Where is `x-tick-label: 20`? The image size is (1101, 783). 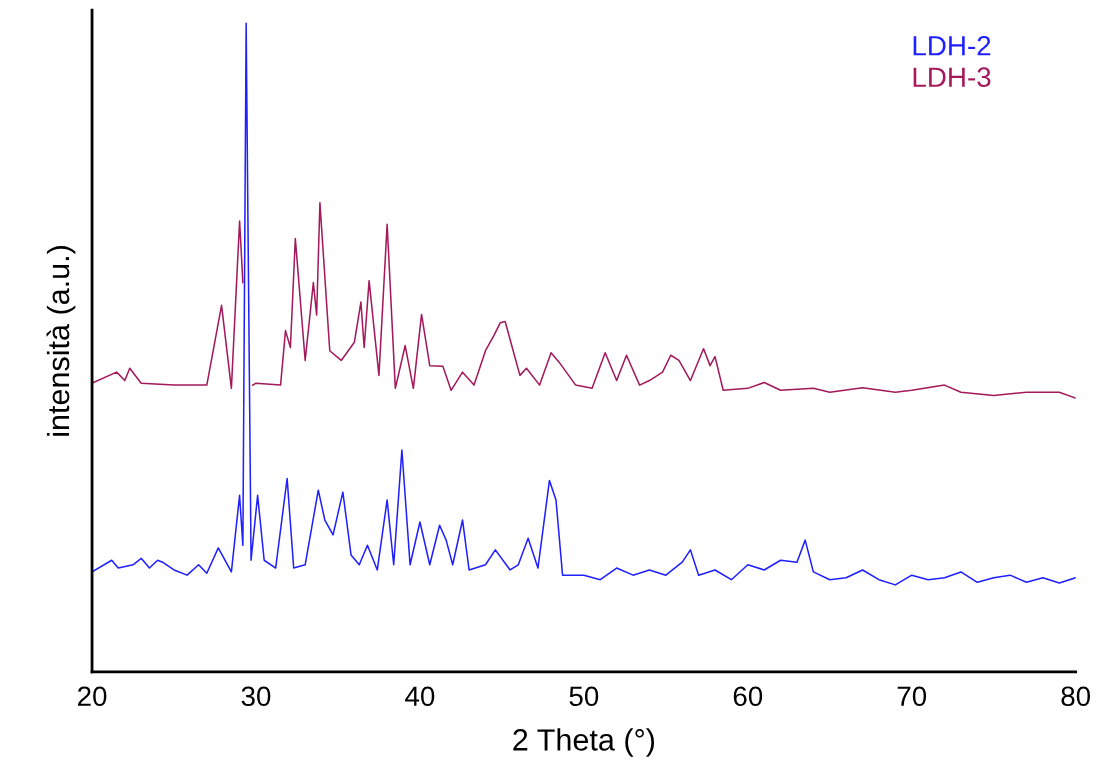 x-tick-label: 20 is located at coordinates (92, 696).